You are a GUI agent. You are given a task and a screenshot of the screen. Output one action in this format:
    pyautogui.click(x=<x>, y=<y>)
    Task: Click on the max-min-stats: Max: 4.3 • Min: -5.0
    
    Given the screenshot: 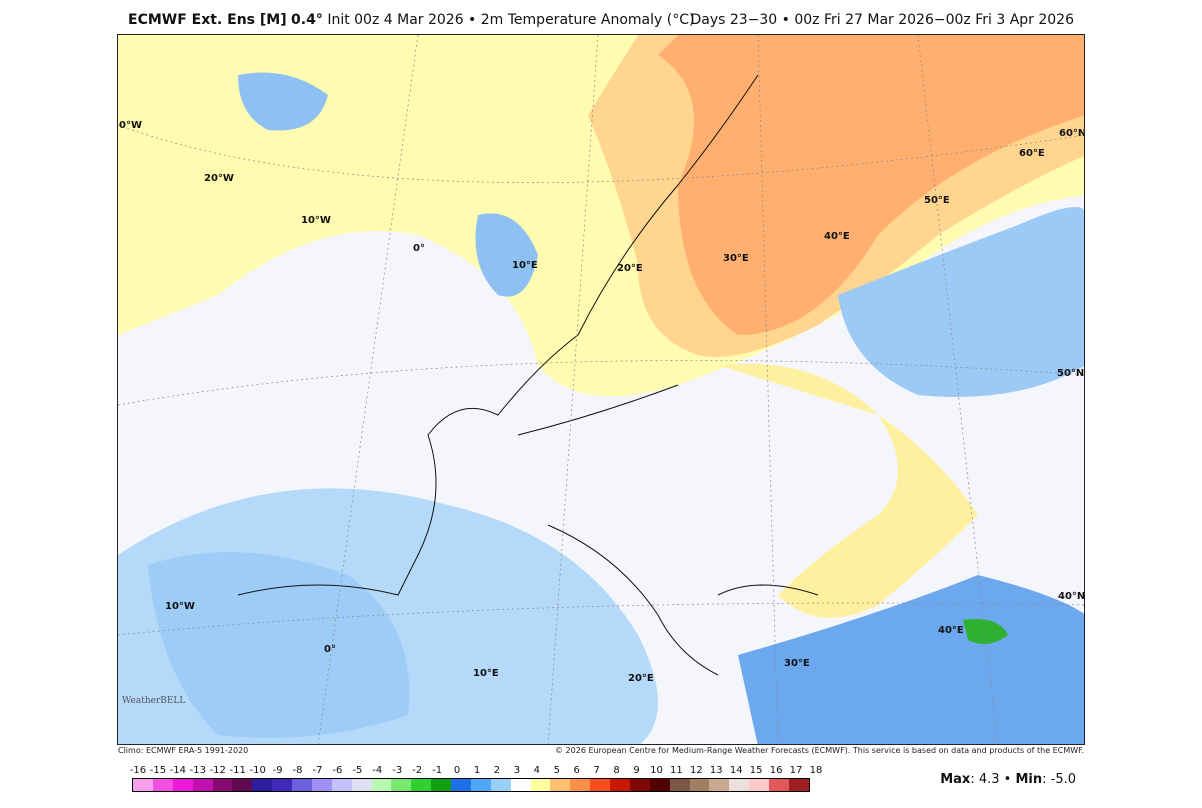 What is the action you would take?
    pyautogui.click(x=1008, y=779)
    